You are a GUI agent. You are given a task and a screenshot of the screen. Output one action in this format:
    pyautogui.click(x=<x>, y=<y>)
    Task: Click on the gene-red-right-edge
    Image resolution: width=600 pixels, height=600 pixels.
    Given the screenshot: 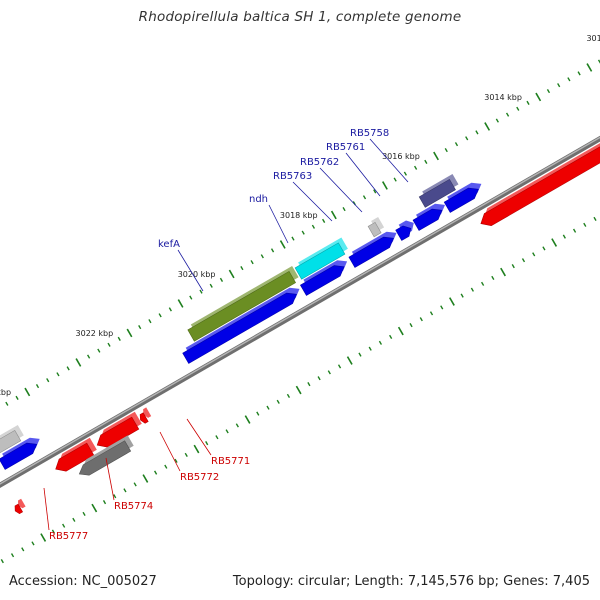 What is the action you would take?
    pyautogui.click(x=540, y=186)
    